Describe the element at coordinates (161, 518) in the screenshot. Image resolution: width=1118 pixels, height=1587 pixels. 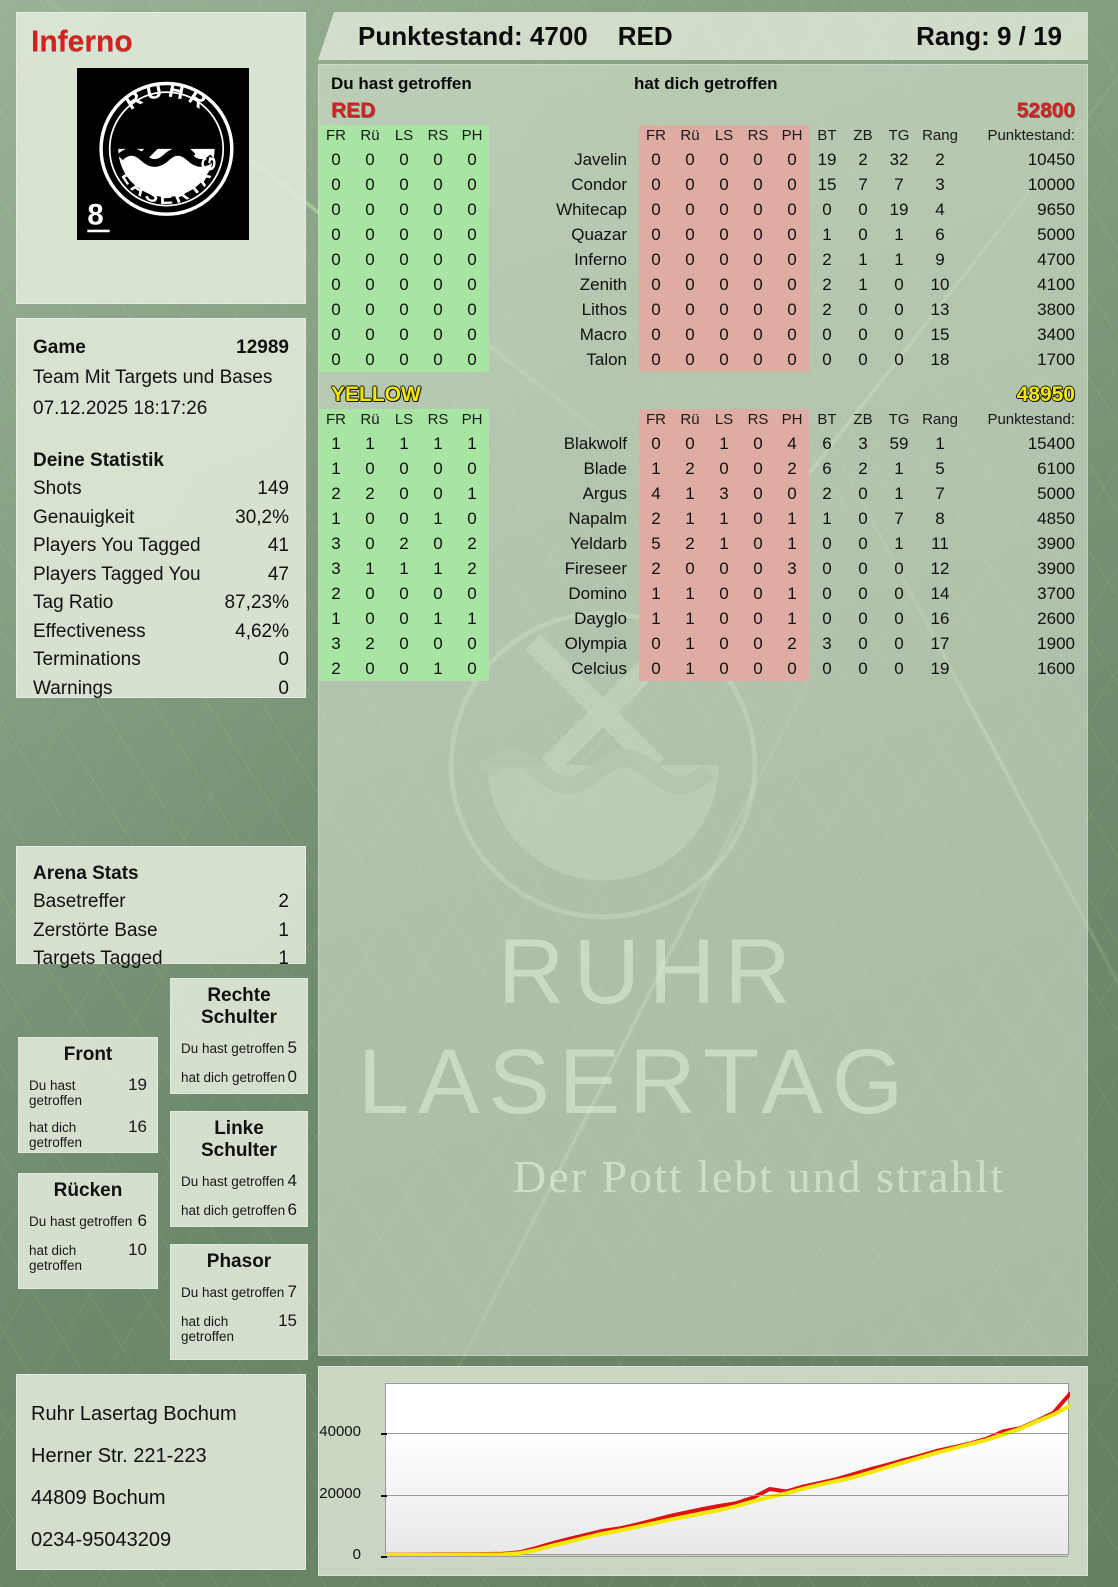
I see `stat-row: Genauigkeit 30,2%` at that location.